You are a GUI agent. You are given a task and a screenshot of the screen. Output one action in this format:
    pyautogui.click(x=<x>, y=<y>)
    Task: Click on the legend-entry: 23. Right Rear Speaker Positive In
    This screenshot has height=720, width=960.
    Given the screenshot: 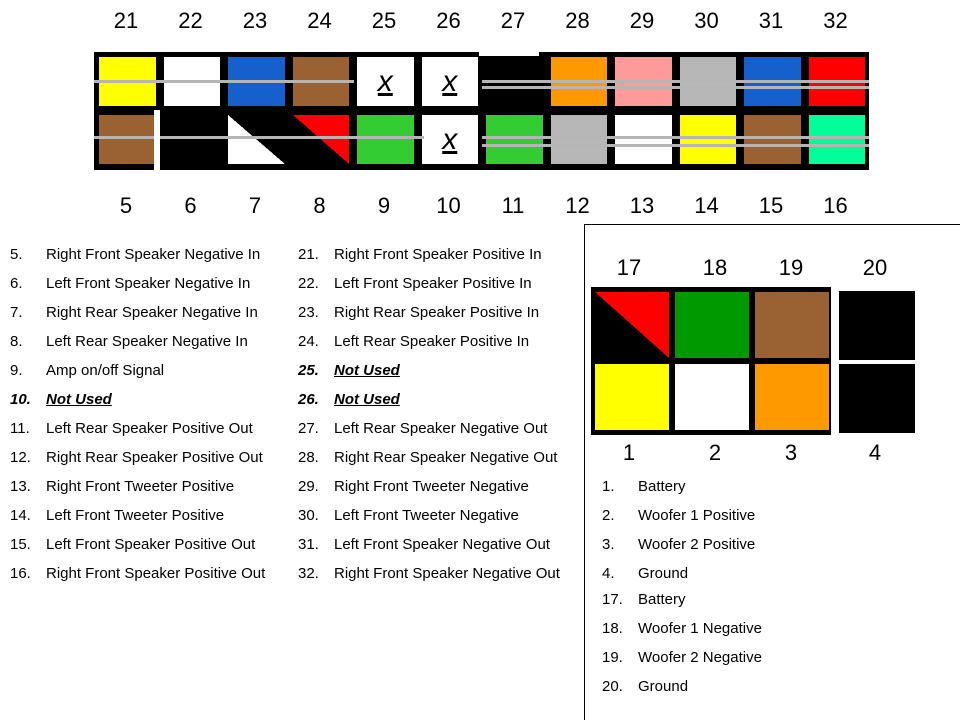 What is the action you would take?
    pyautogui.click(x=429, y=312)
    